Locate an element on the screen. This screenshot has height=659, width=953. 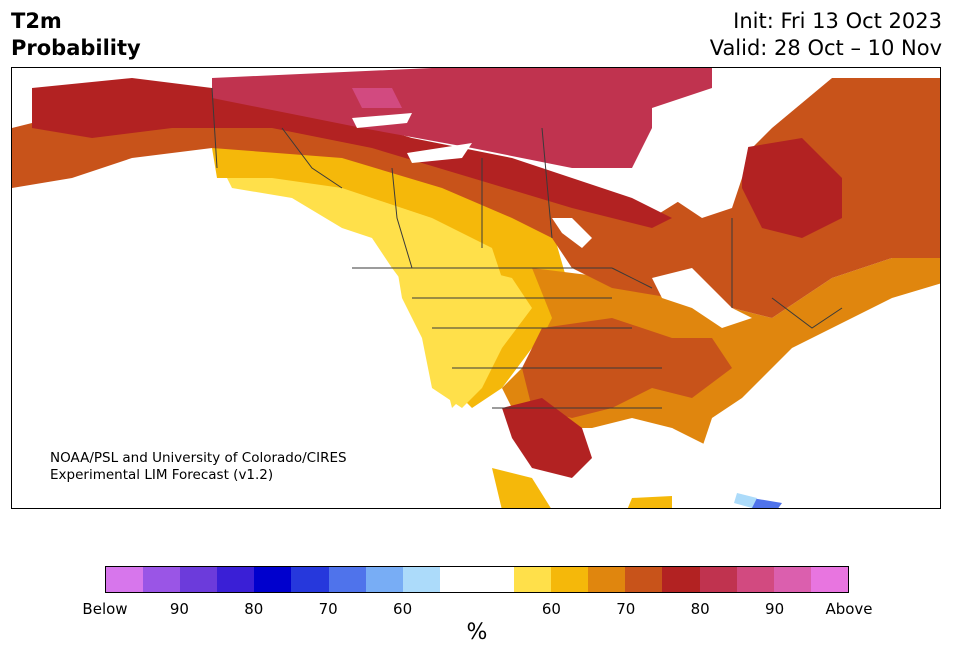
credit-line-2: Experimental LIM Forecast (v1.2) is located at coordinates (162, 475).